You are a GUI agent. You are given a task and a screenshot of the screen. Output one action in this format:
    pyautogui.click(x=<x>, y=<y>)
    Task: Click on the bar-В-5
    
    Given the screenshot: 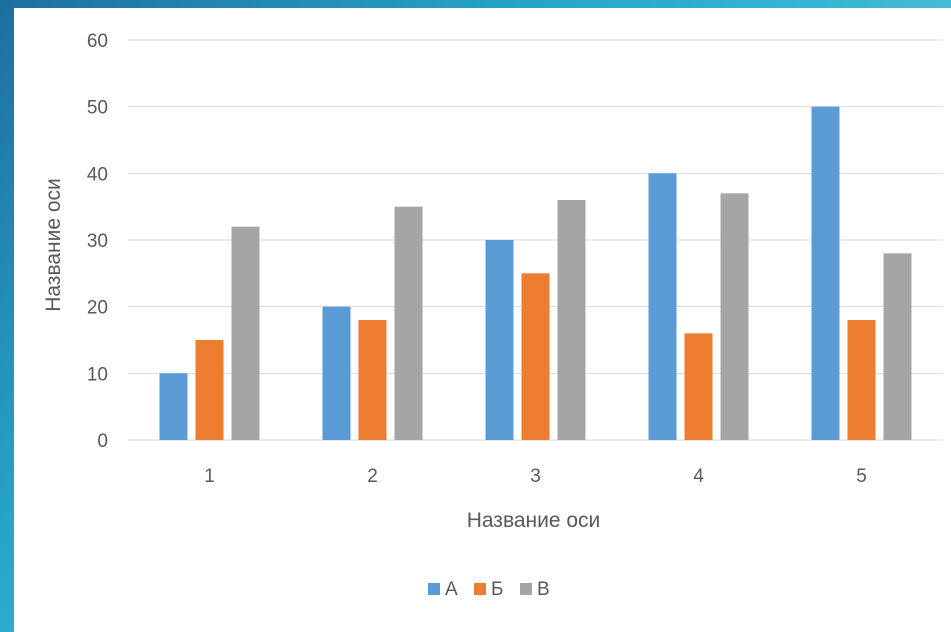 What is the action you would take?
    pyautogui.click(x=897, y=346)
    